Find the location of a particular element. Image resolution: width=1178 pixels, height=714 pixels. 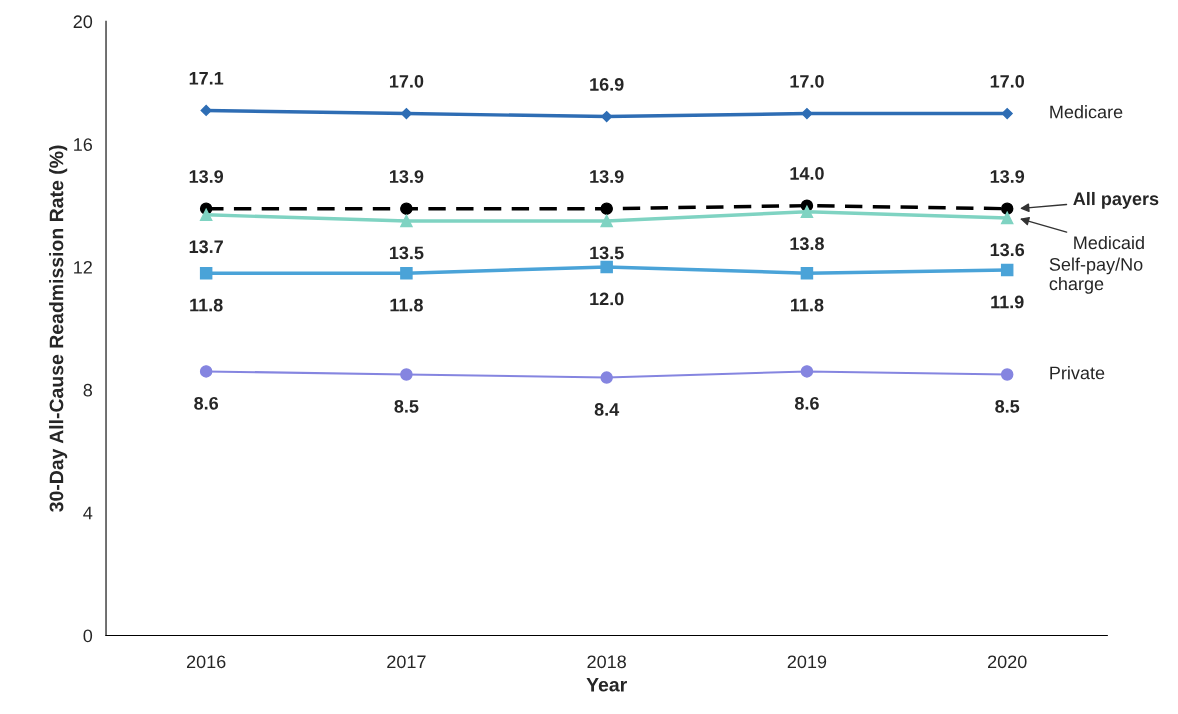

text: Private is located at coordinates (1077, 373).